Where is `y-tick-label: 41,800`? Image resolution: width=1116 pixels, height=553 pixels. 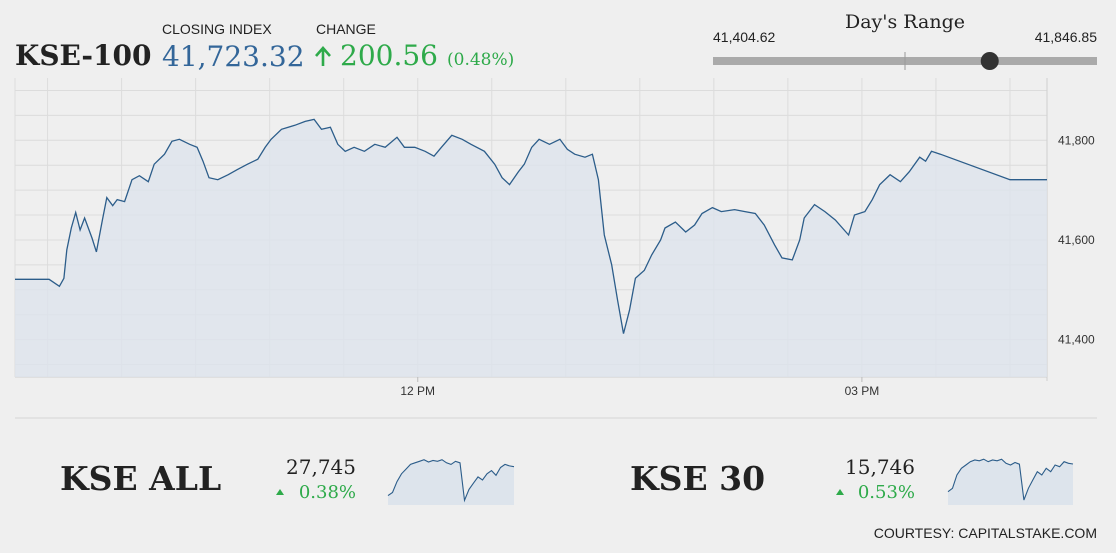
y-tick-label: 41,800 is located at coordinates (1076, 140).